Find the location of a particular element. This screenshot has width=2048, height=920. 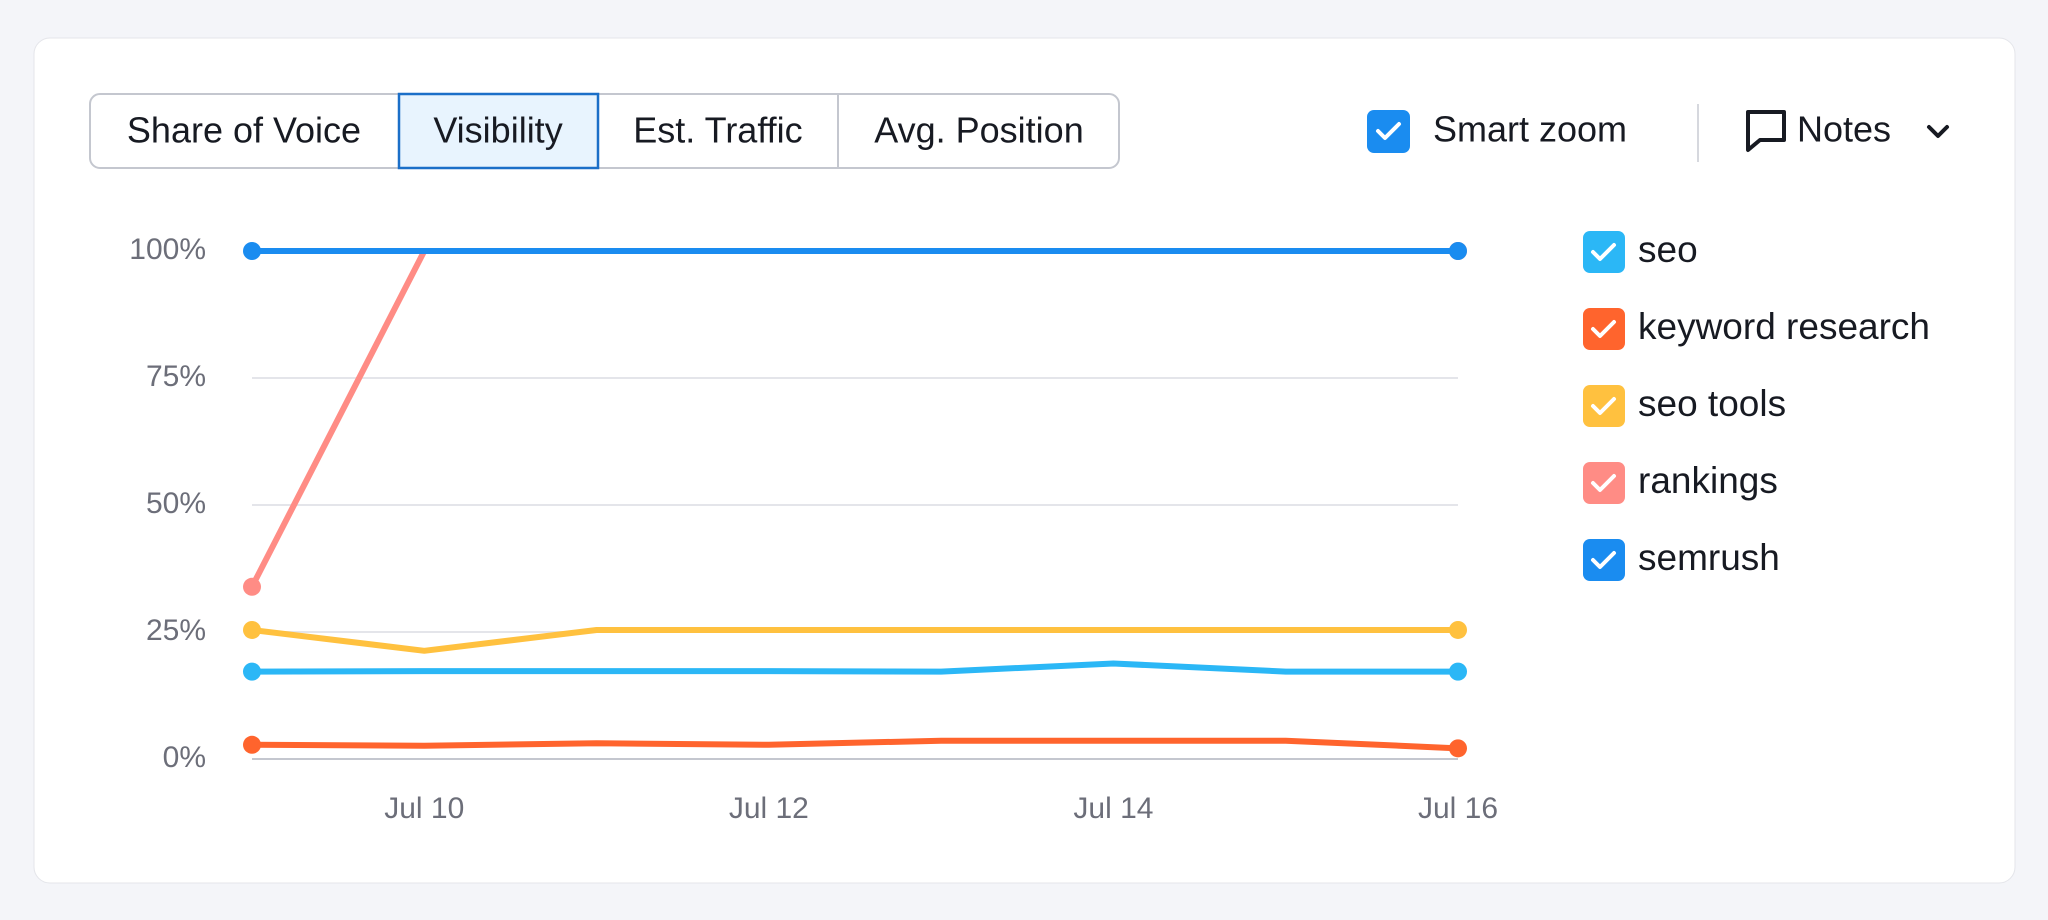

legend-item: rankings is located at coordinates (1680, 482).